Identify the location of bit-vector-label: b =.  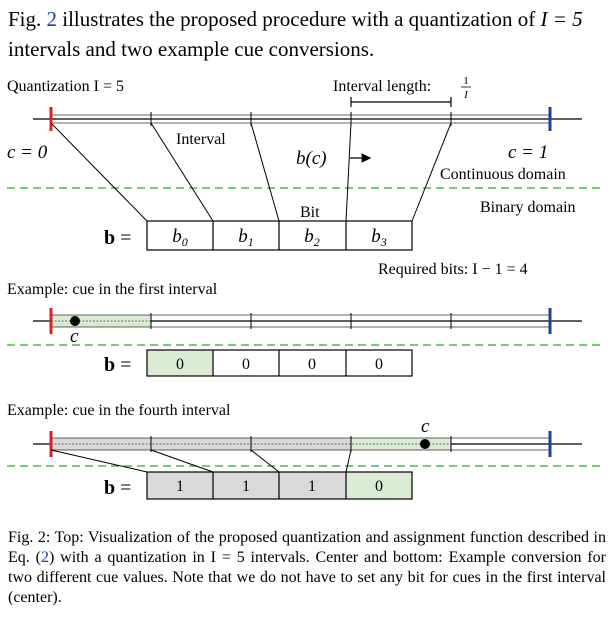
(117, 238).